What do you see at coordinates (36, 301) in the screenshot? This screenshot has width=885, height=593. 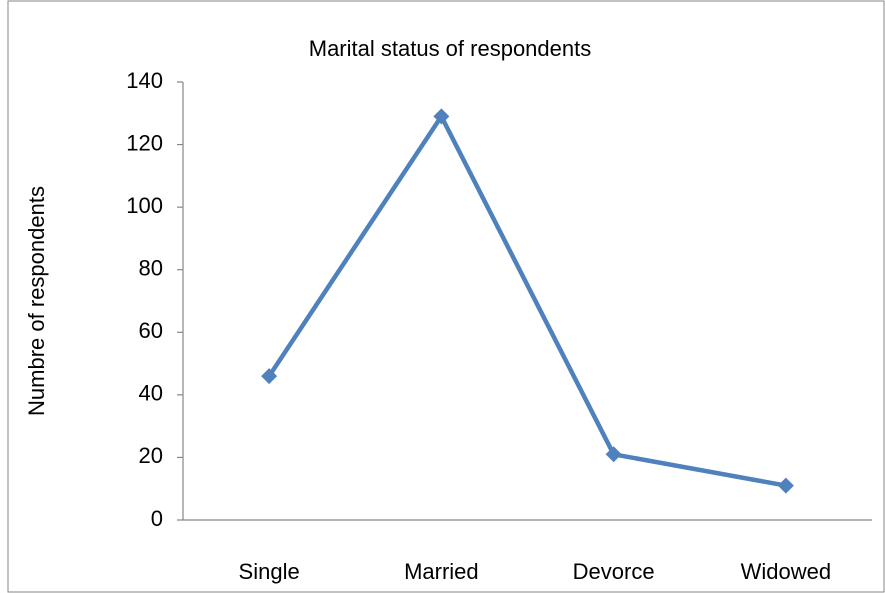 I see `y-axis-label: Numbre of respondents` at bounding box center [36, 301].